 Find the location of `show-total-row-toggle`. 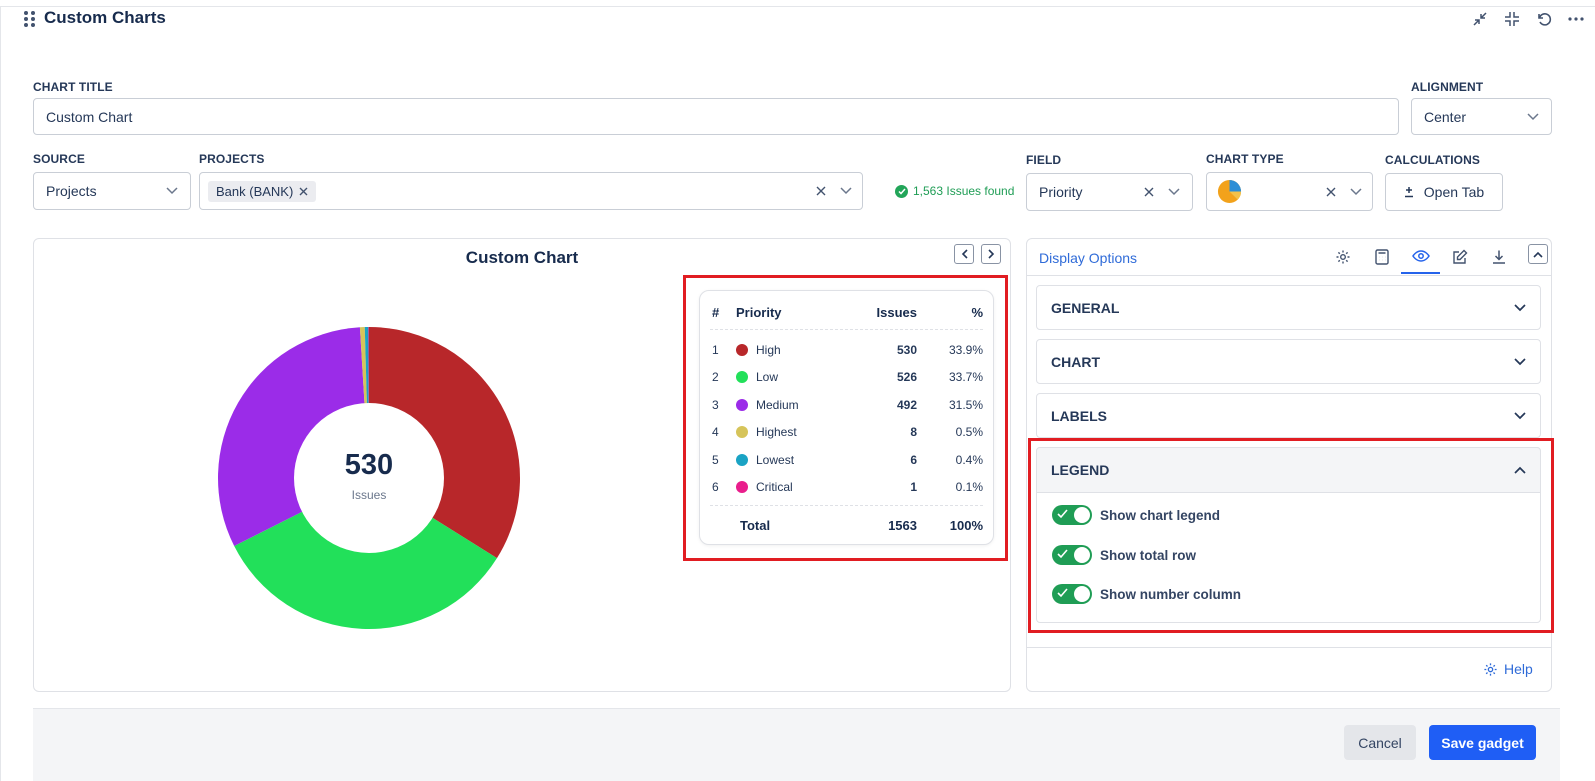

show-total-row-toggle is located at coordinates (1072, 555).